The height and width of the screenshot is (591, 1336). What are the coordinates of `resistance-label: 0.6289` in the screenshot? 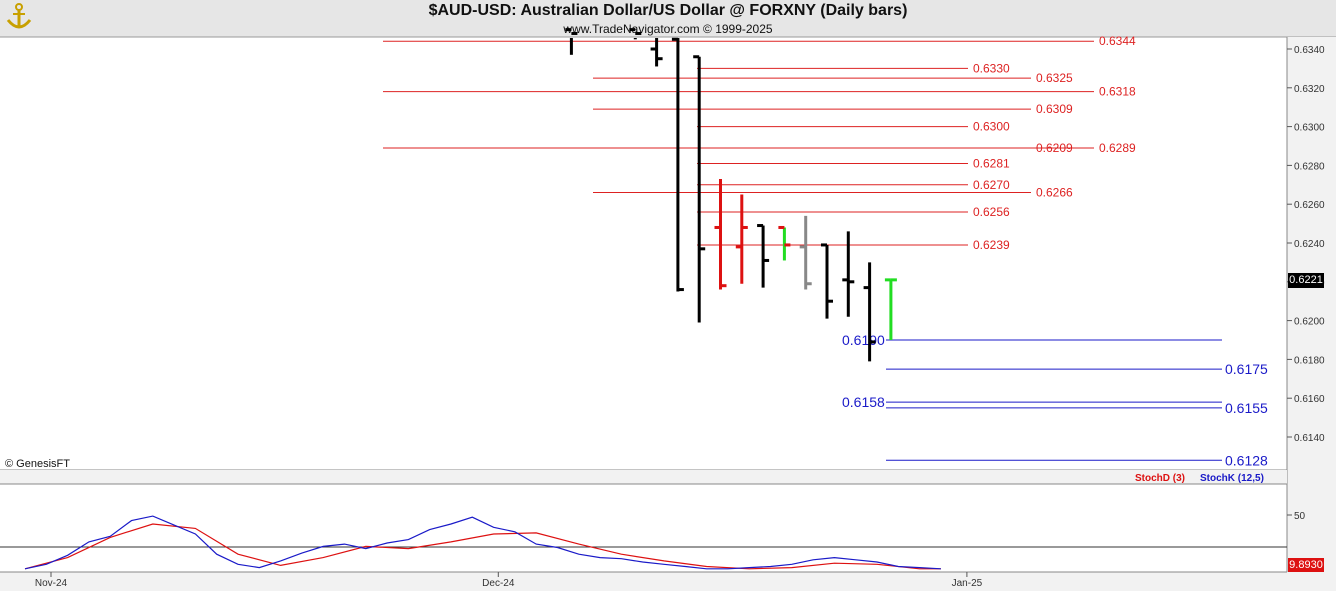 It's located at (1117, 148).